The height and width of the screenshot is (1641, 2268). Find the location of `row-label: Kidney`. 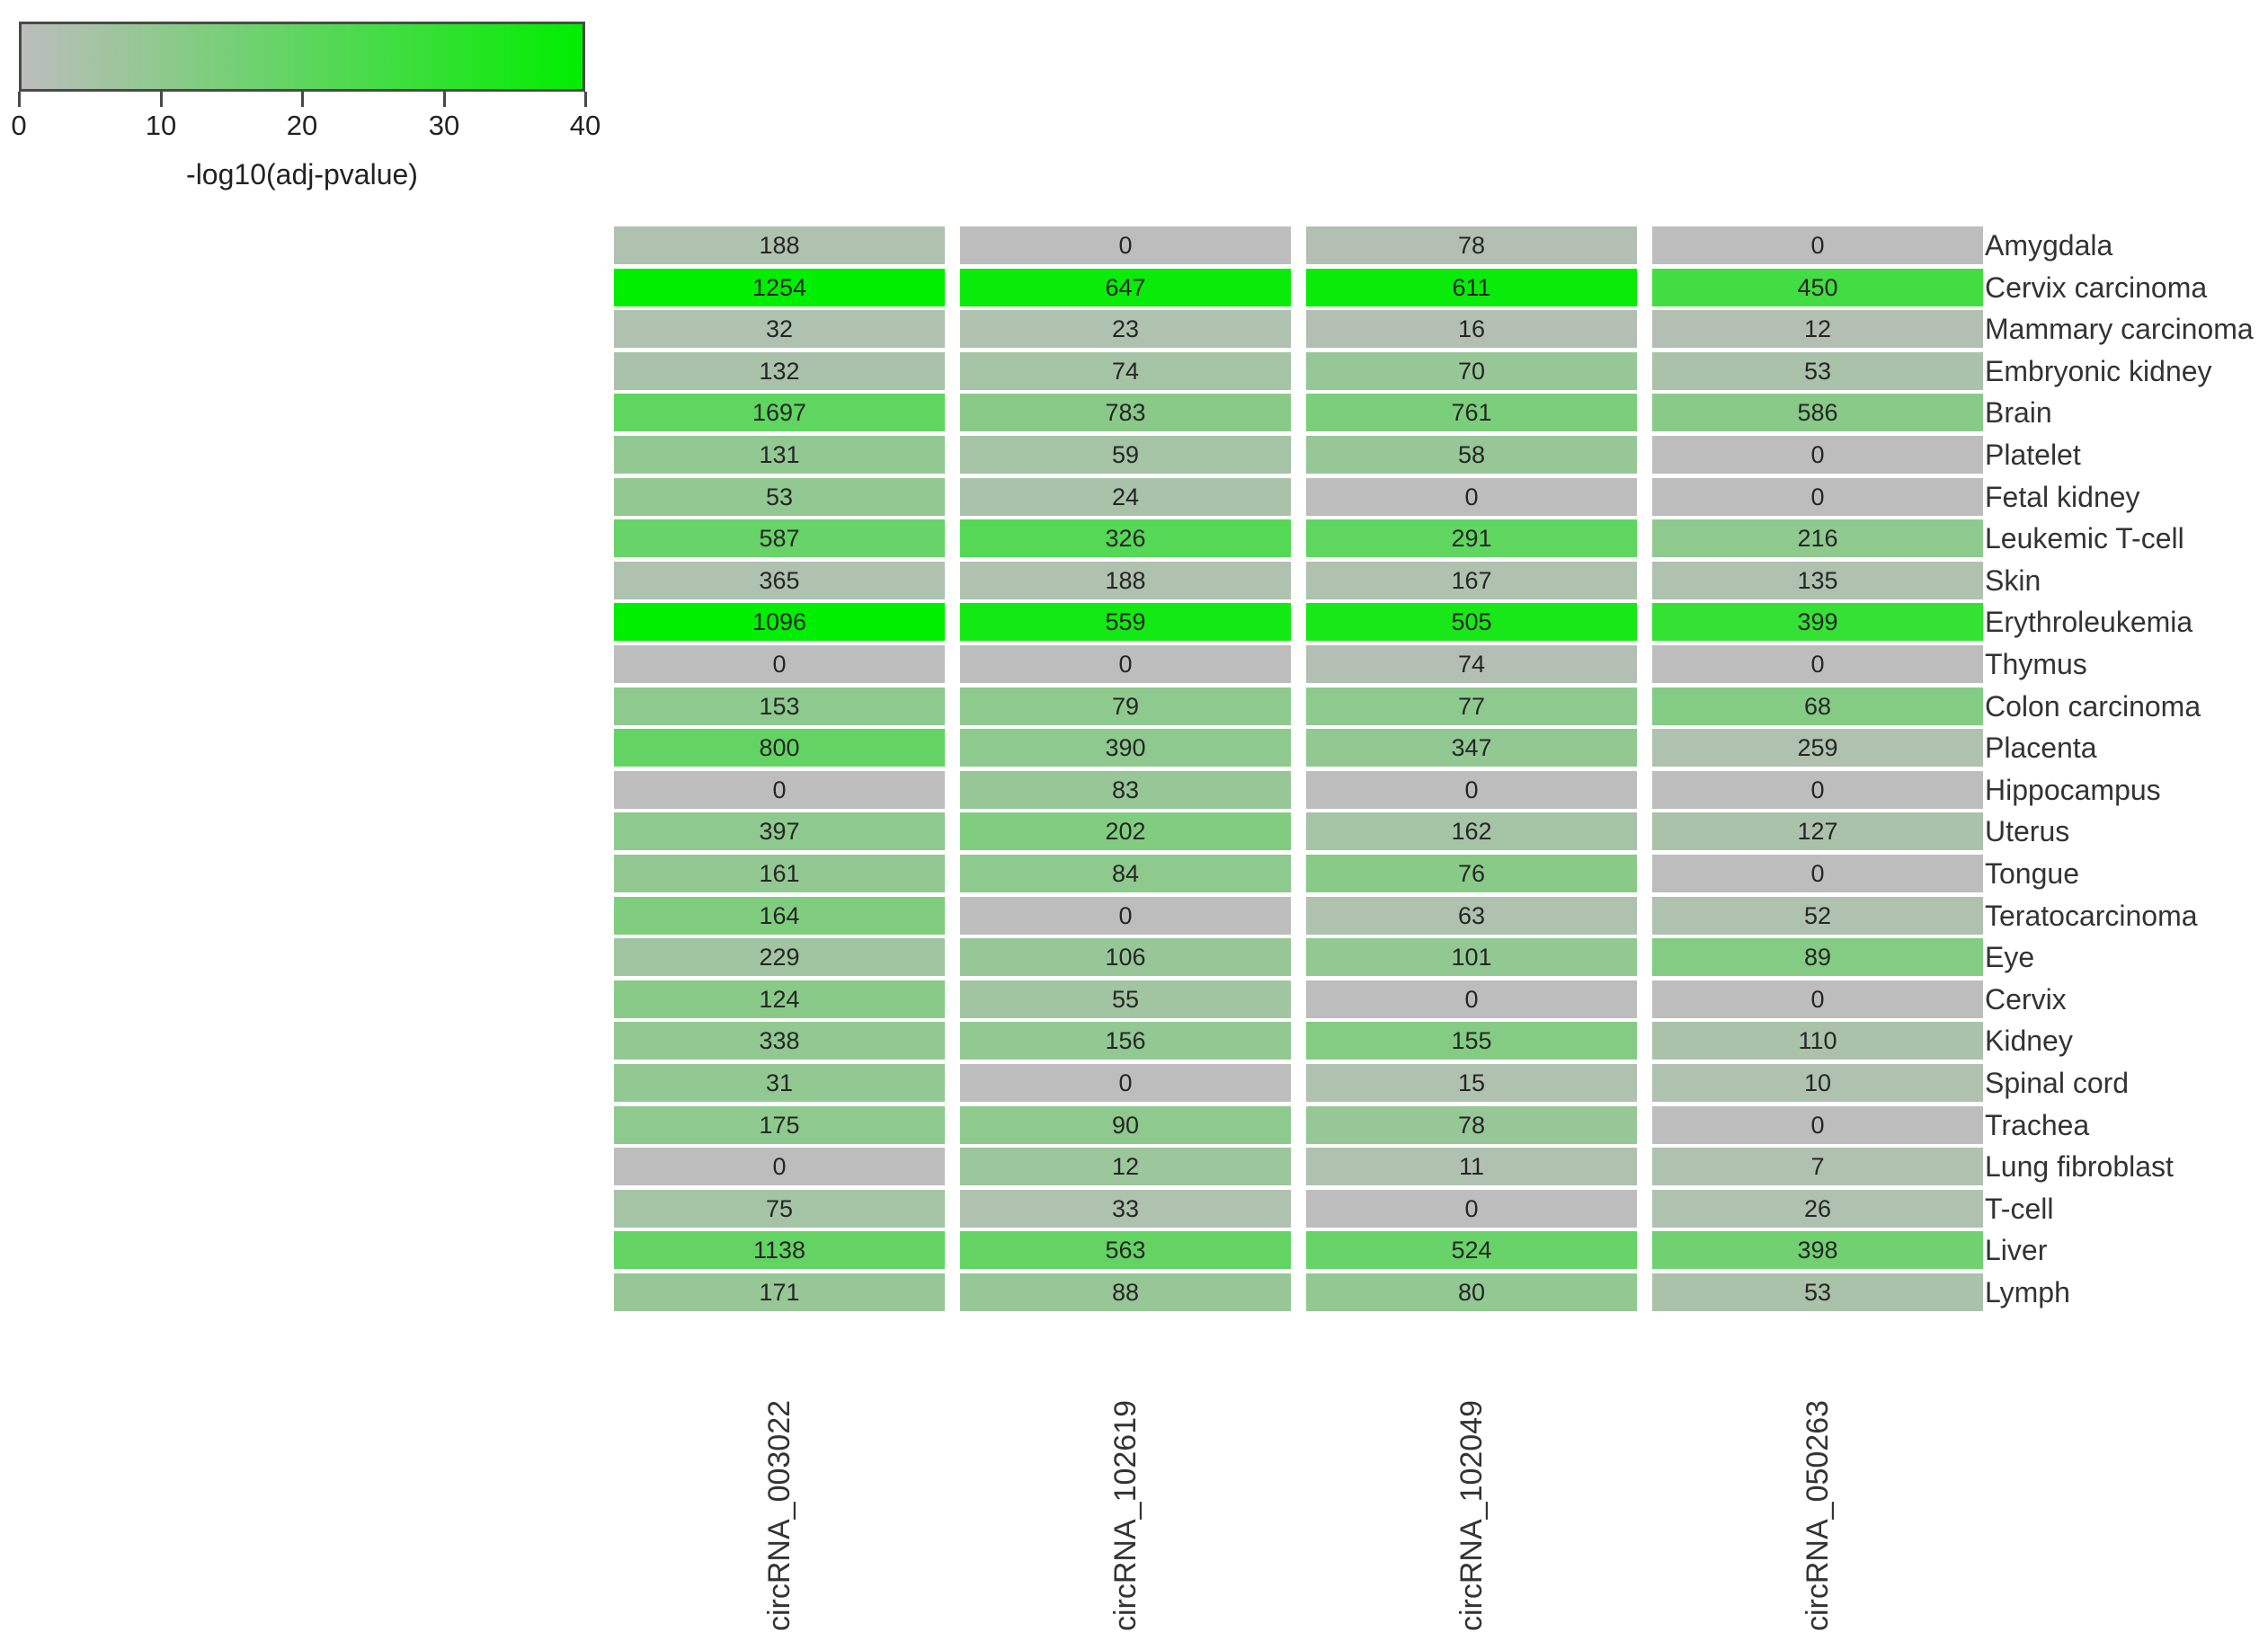

row-label: Kidney is located at coordinates (2029, 1041).